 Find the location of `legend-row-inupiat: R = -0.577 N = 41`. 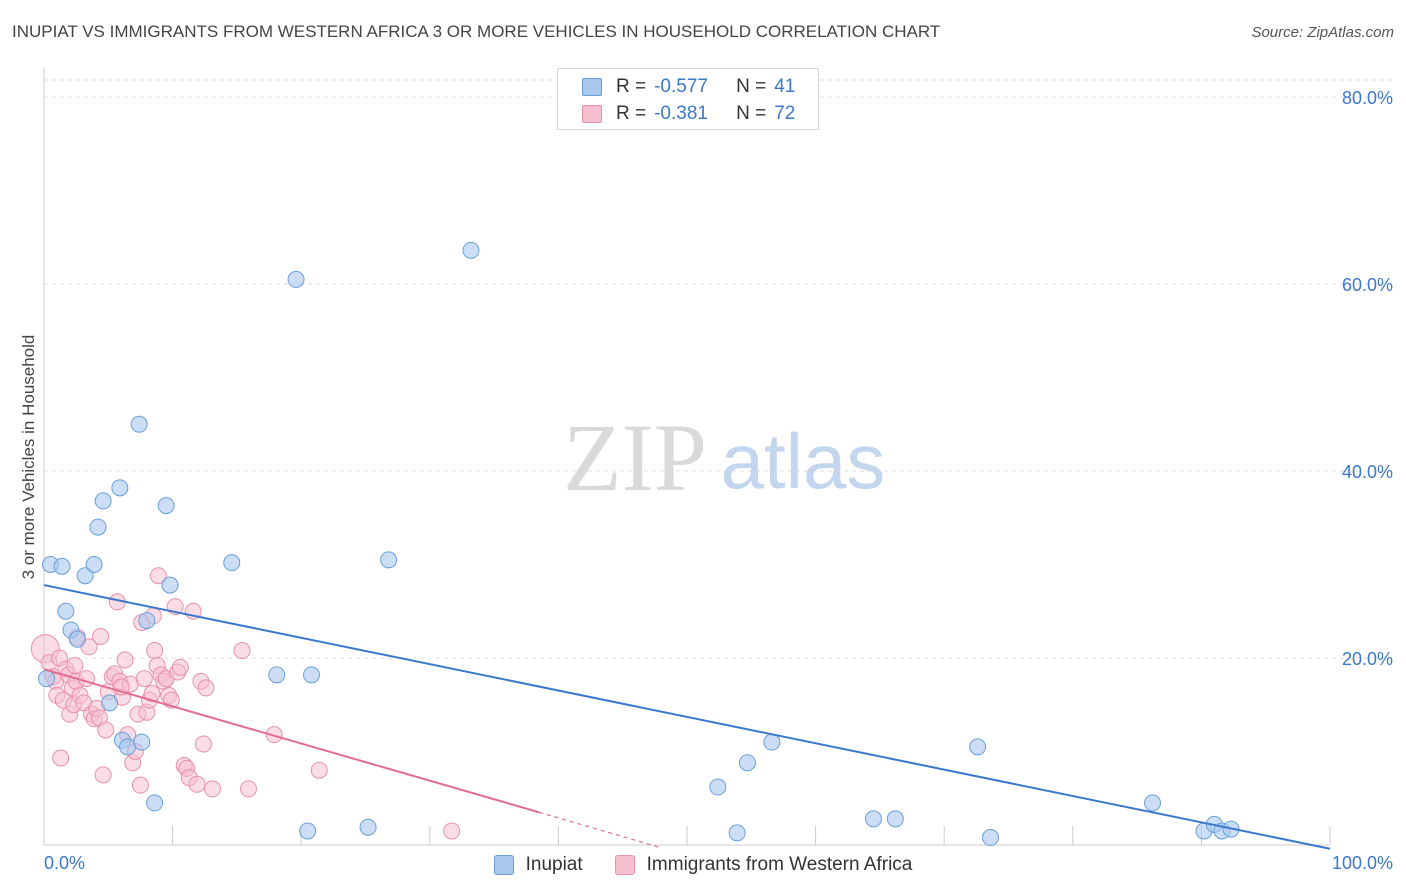

legend-row-inupiat: R = -0.577 N = 41 is located at coordinates (688, 87).